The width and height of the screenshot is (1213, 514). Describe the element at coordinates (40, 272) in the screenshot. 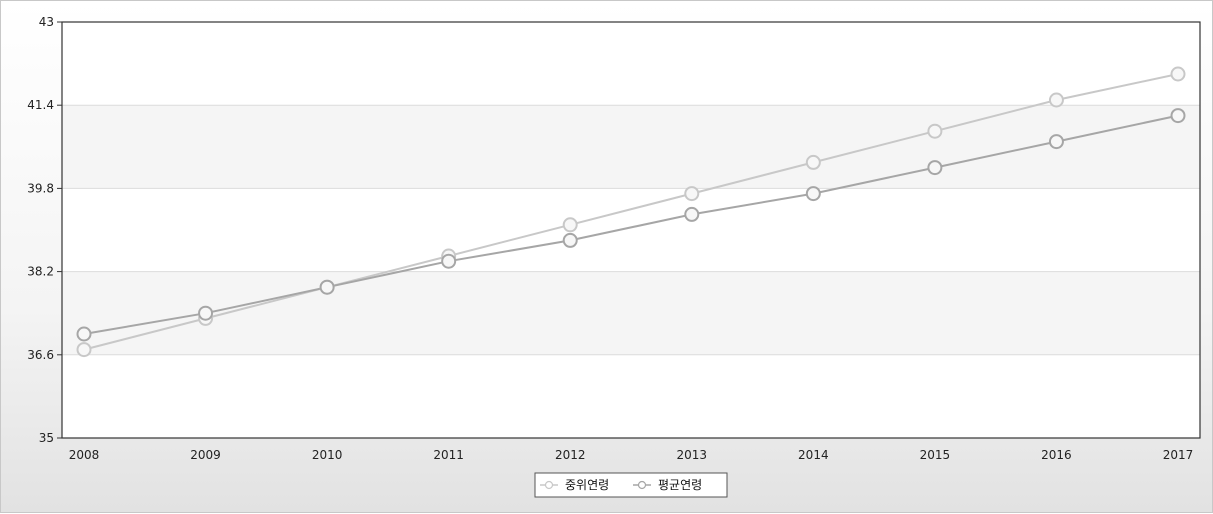

I see `y-tick-label: 38.2` at that location.